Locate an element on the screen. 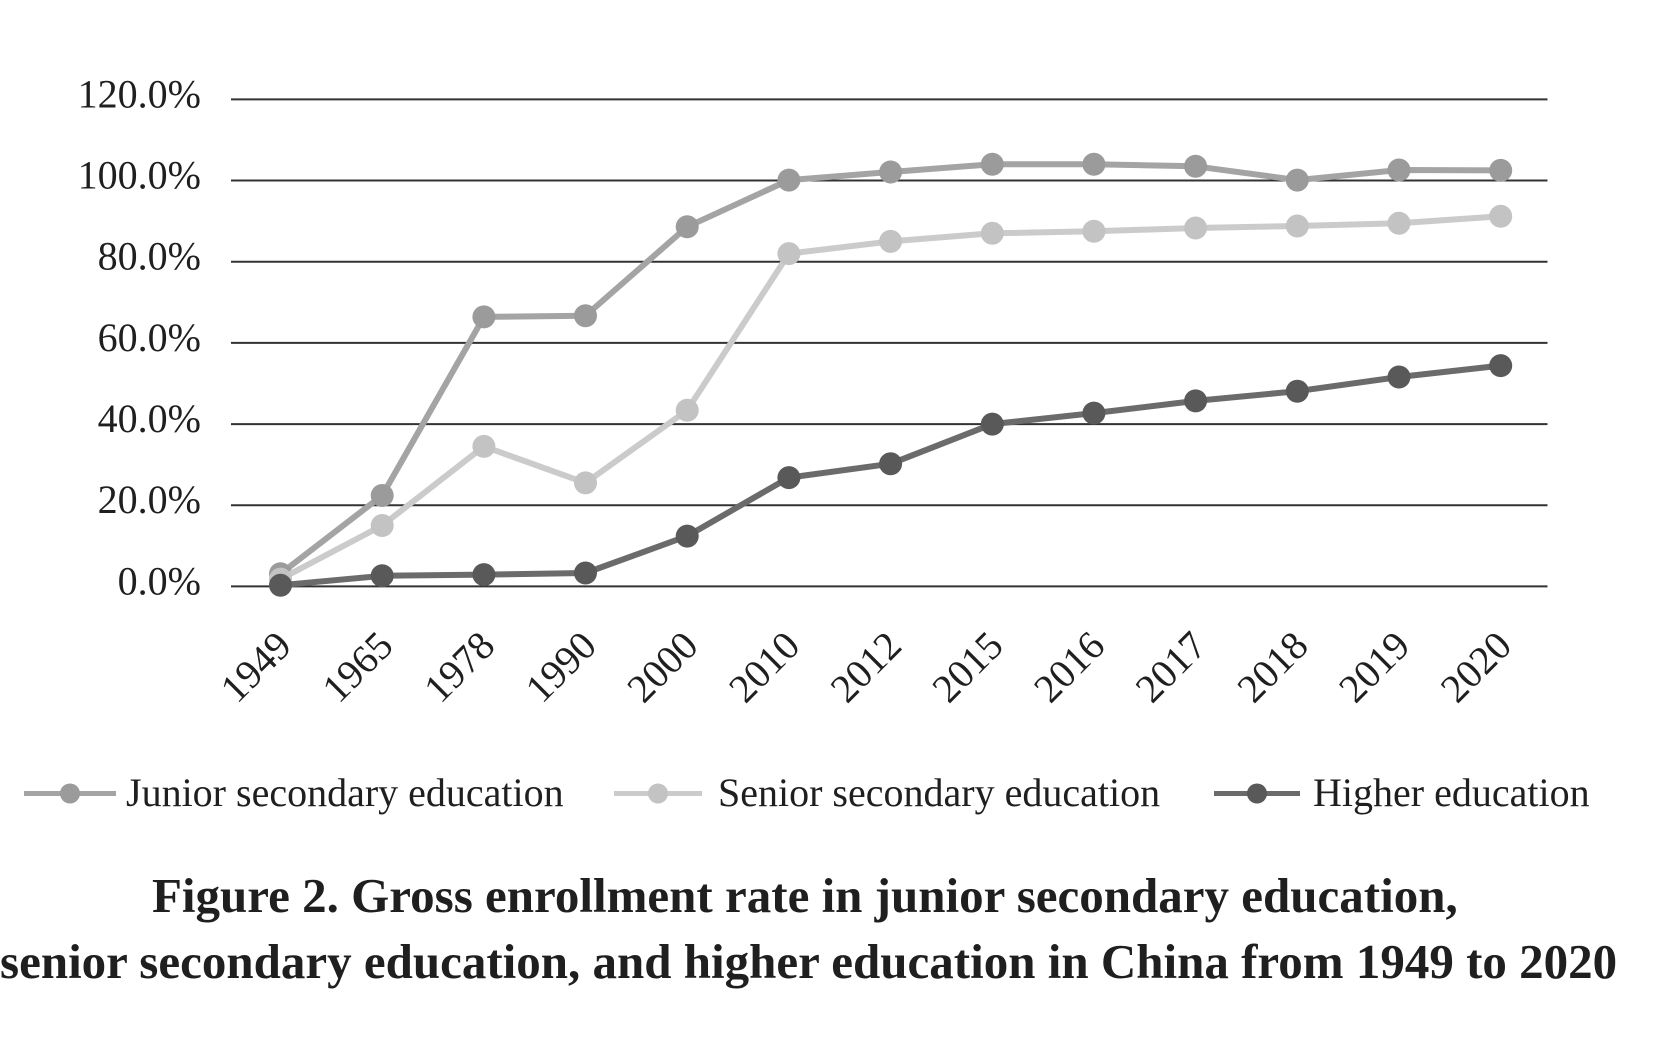  svg-text: 80.0% is located at coordinates (149, 256).